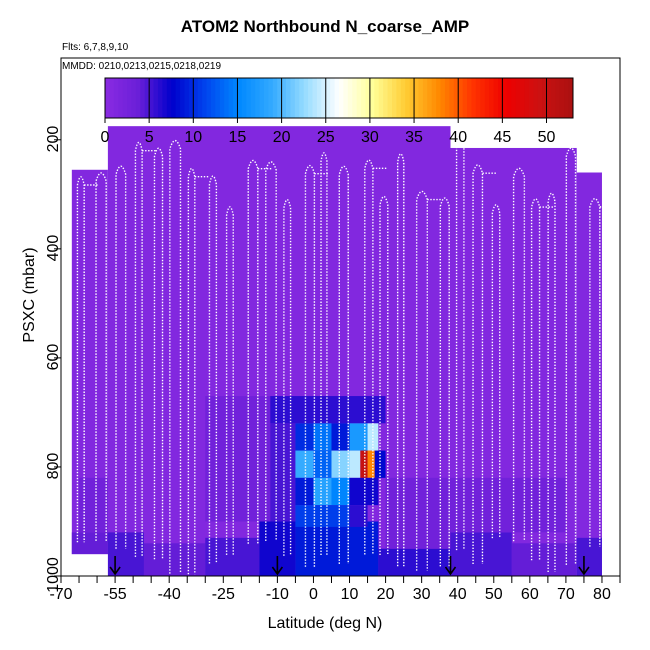 The height and width of the screenshot is (650, 650). Describe the element at coordinates (385, 594) in the screenshot. I see `x-tick-label: 20` at that location.